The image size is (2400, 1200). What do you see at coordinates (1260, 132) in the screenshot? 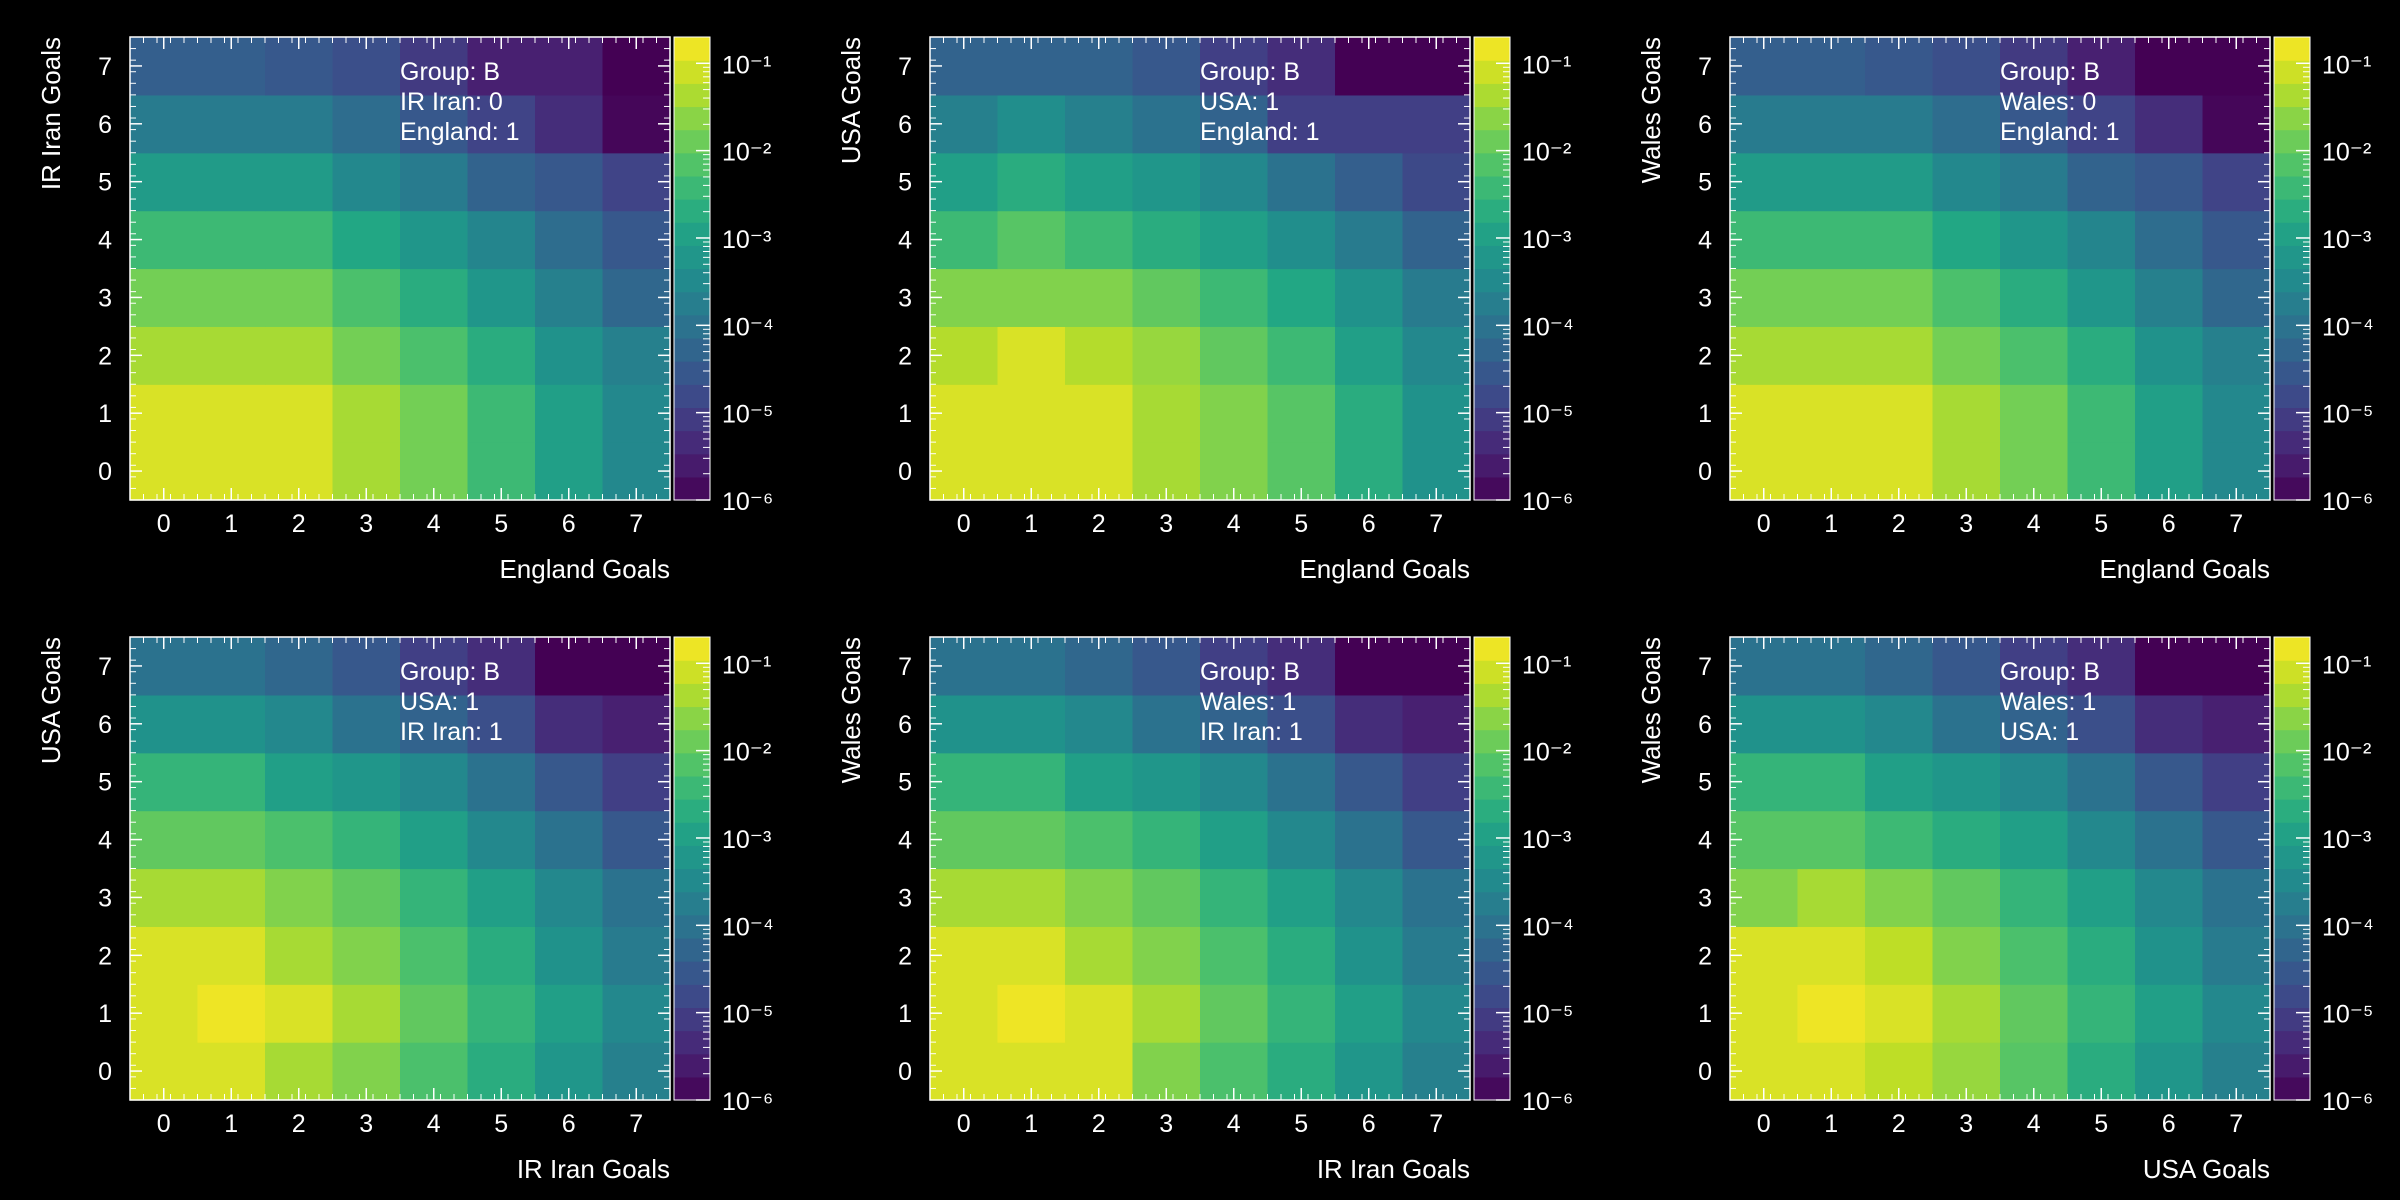
I see `annotation-text: England: 1` at bounding box center [1260, 132].